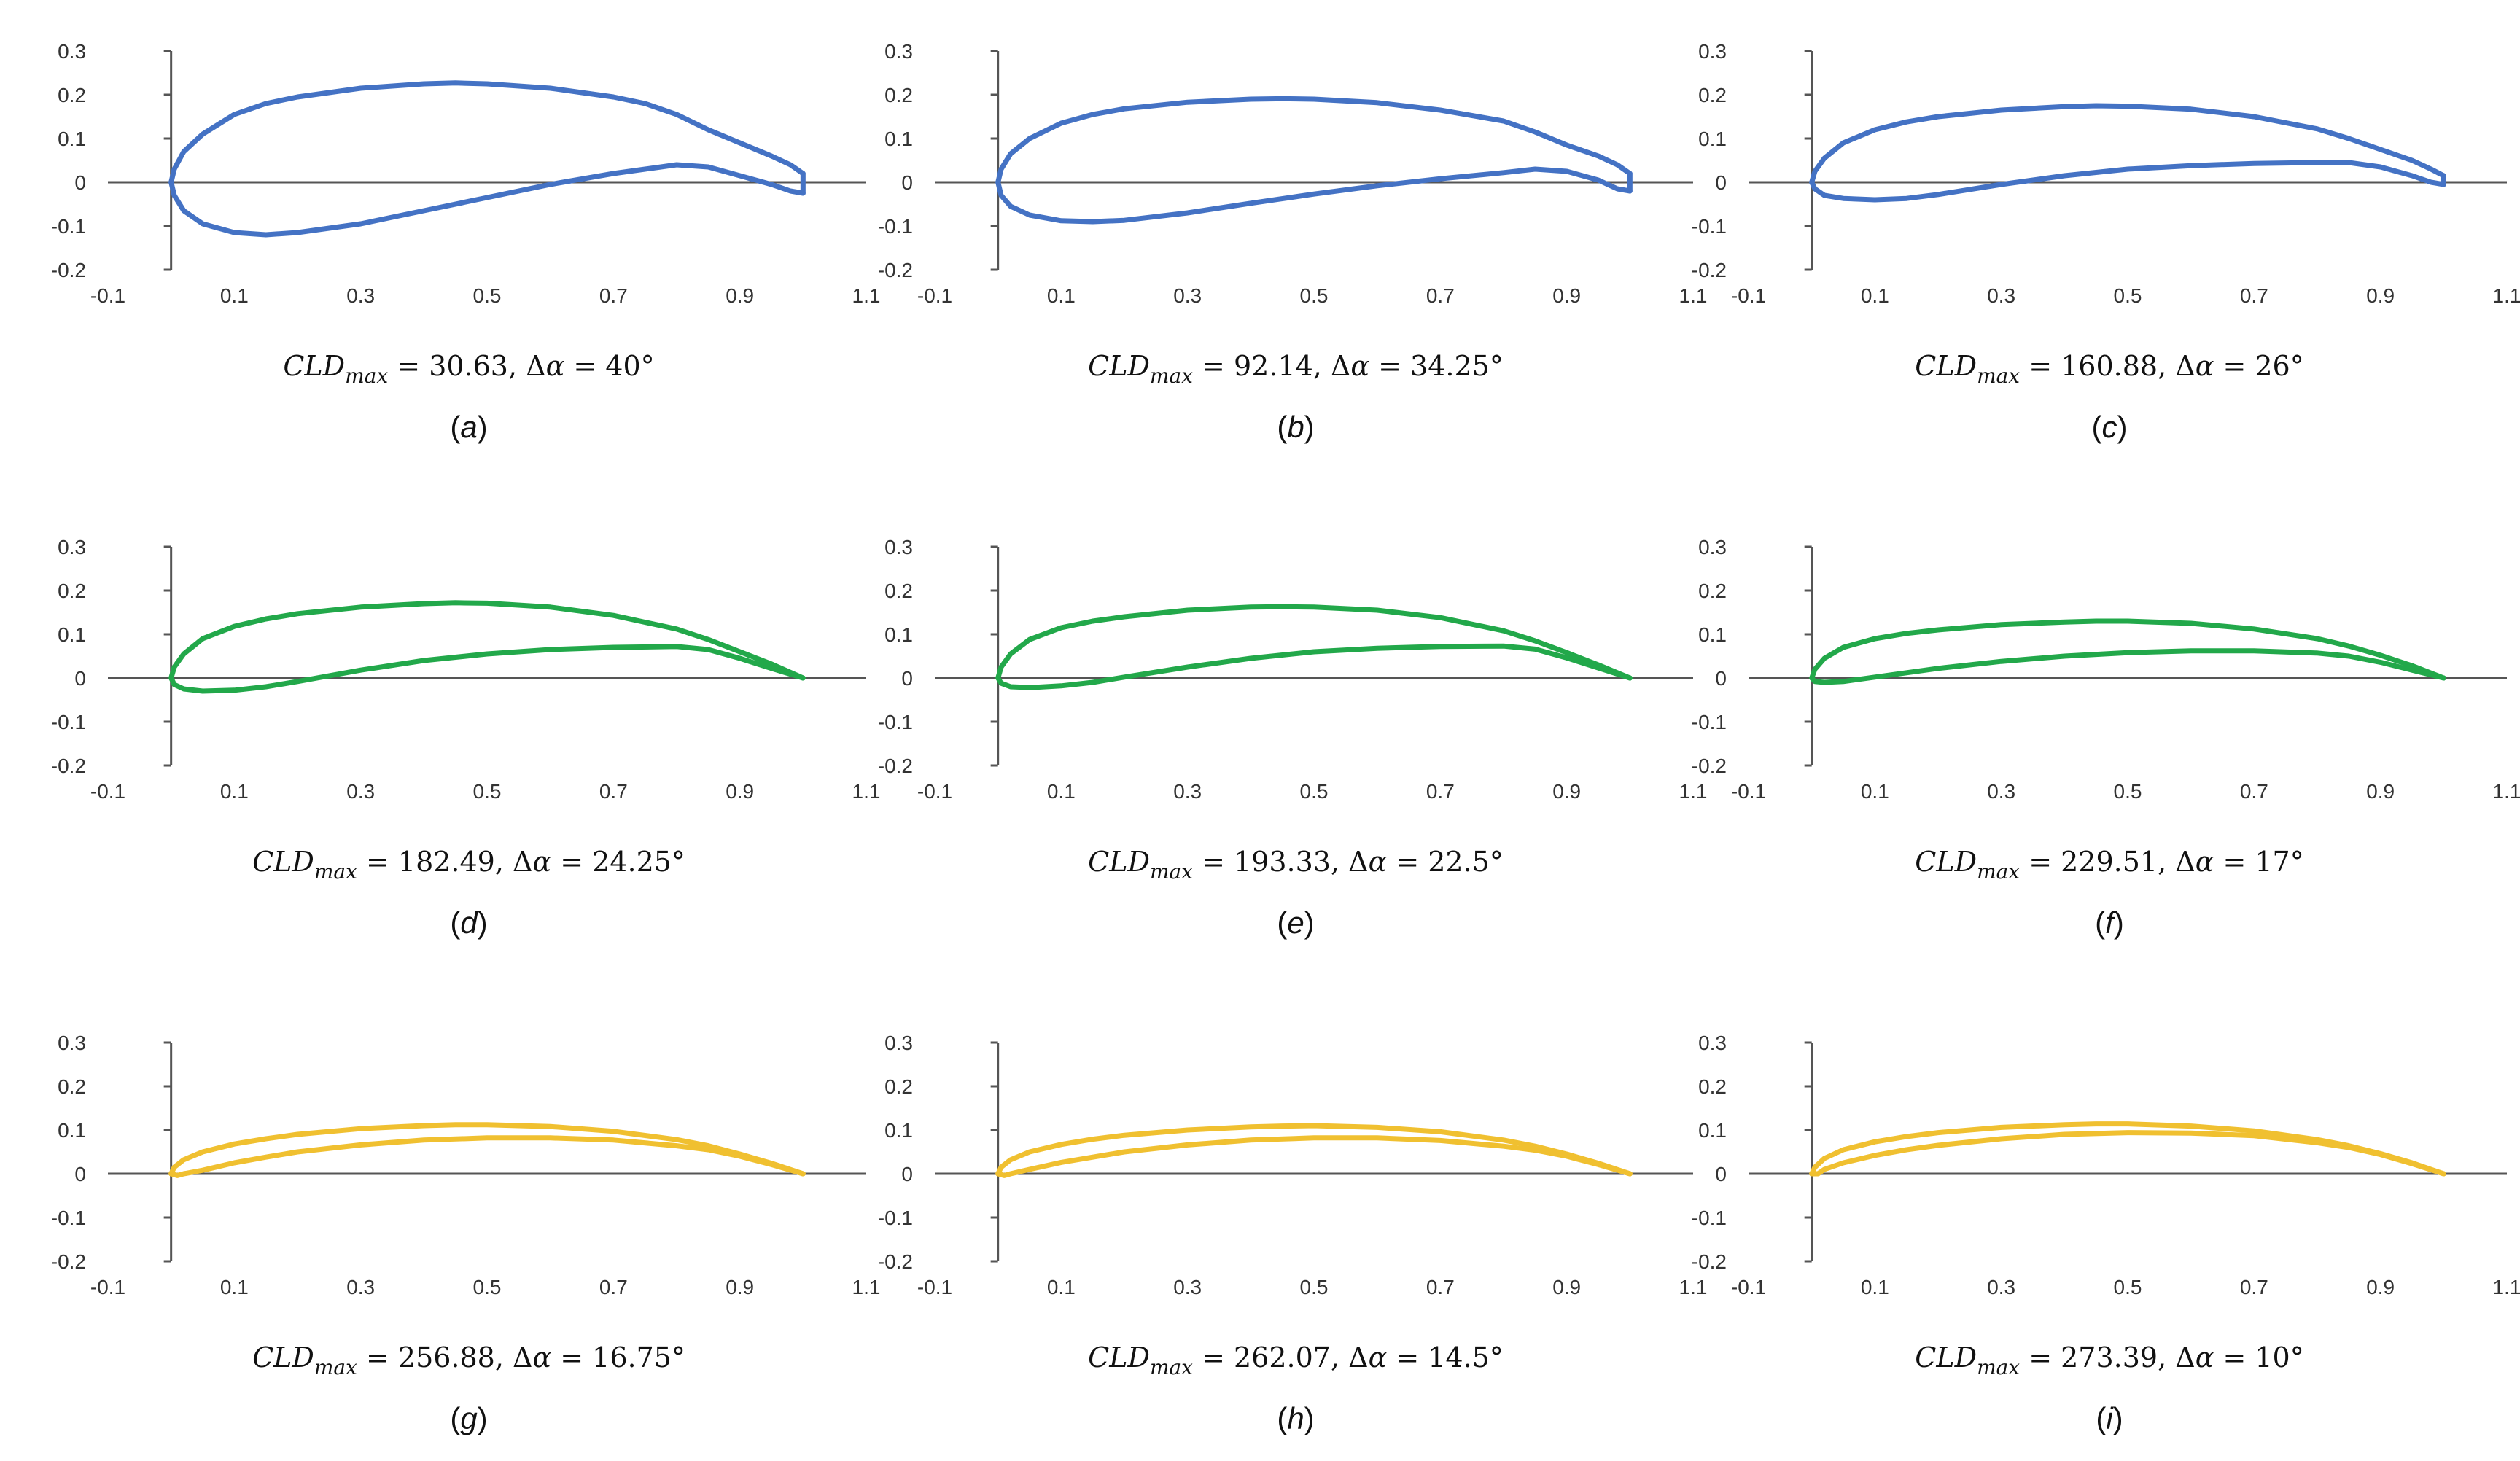 The image size is (2520, 1461). I want to click on panel-caption: CLDmax = 229.51, Δα = 17°, so click(2109, 865).